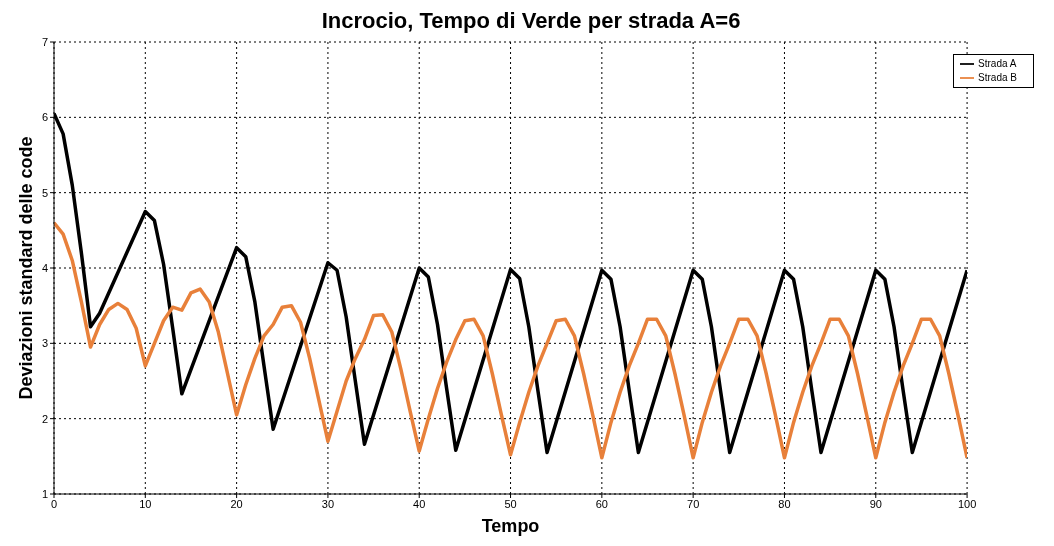  Describe the element at coordinates (236, 503) in the screenshot. I see `x-tick-label: 20` at that location.